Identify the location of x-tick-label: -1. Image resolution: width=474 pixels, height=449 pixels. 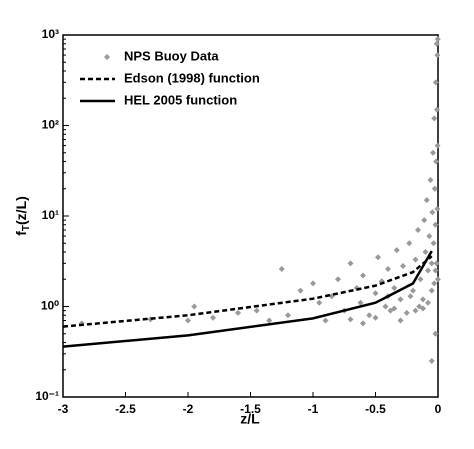
(313, 409).